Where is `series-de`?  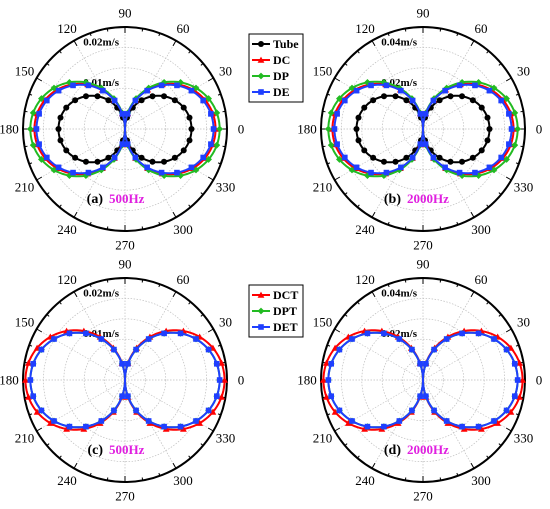 series-de is located at coordinates (423, 129).